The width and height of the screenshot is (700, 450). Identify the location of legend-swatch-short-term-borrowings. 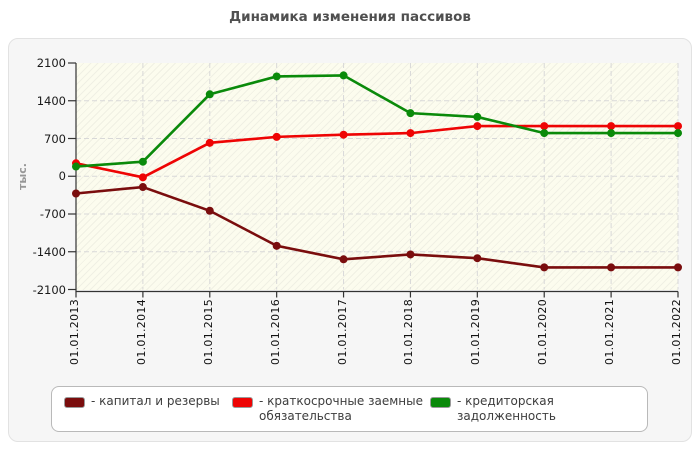
(242, 402).